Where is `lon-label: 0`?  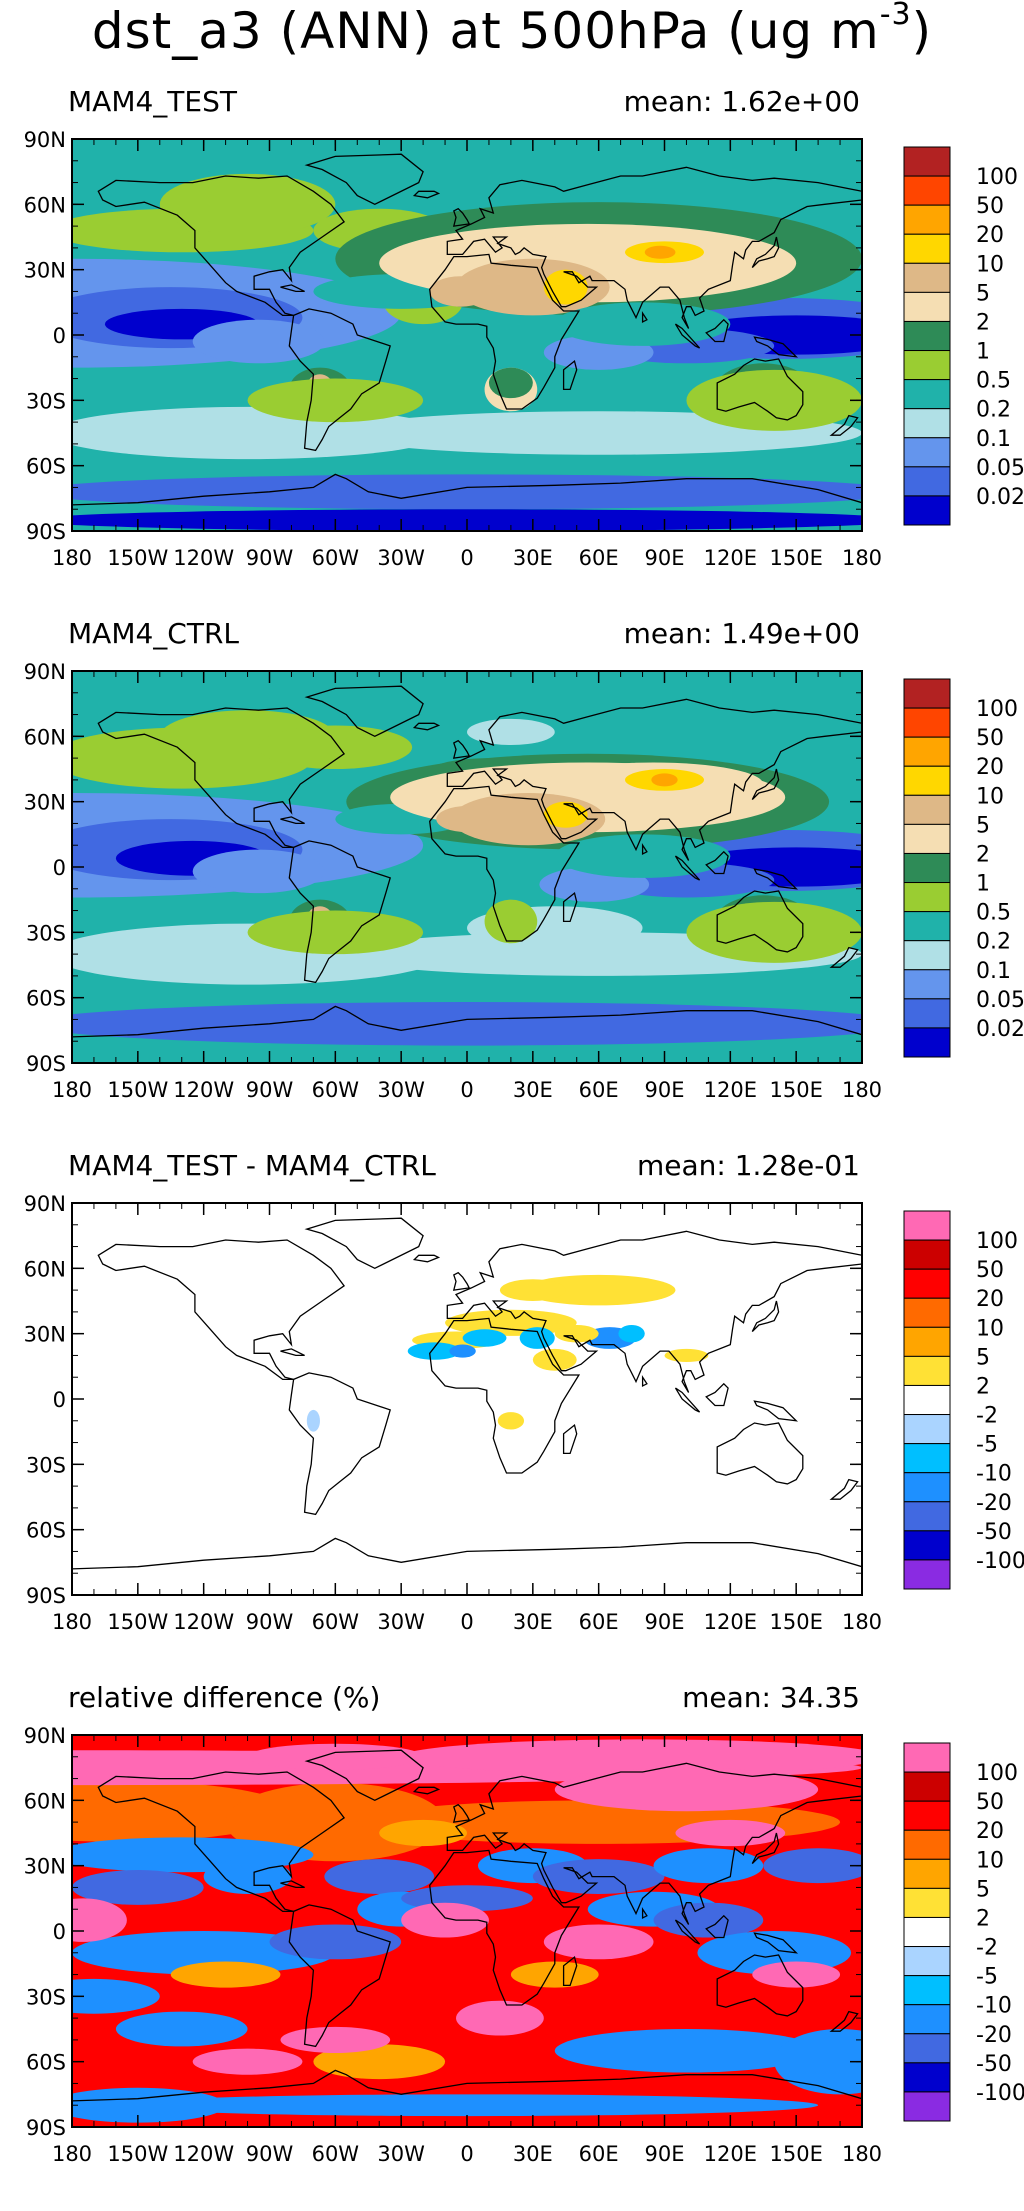
lon-label: 0 is located at coordinates (466, 1090).